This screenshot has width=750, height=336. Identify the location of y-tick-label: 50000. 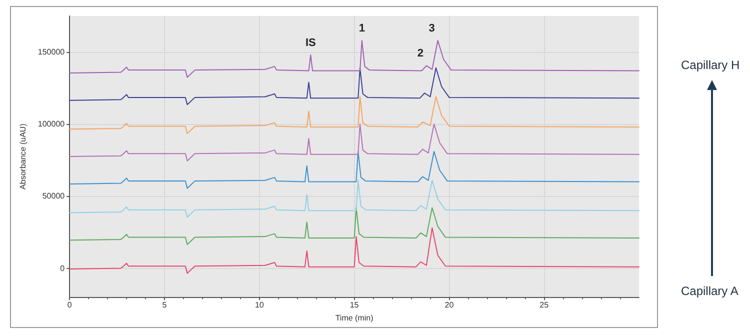
(54, 196).